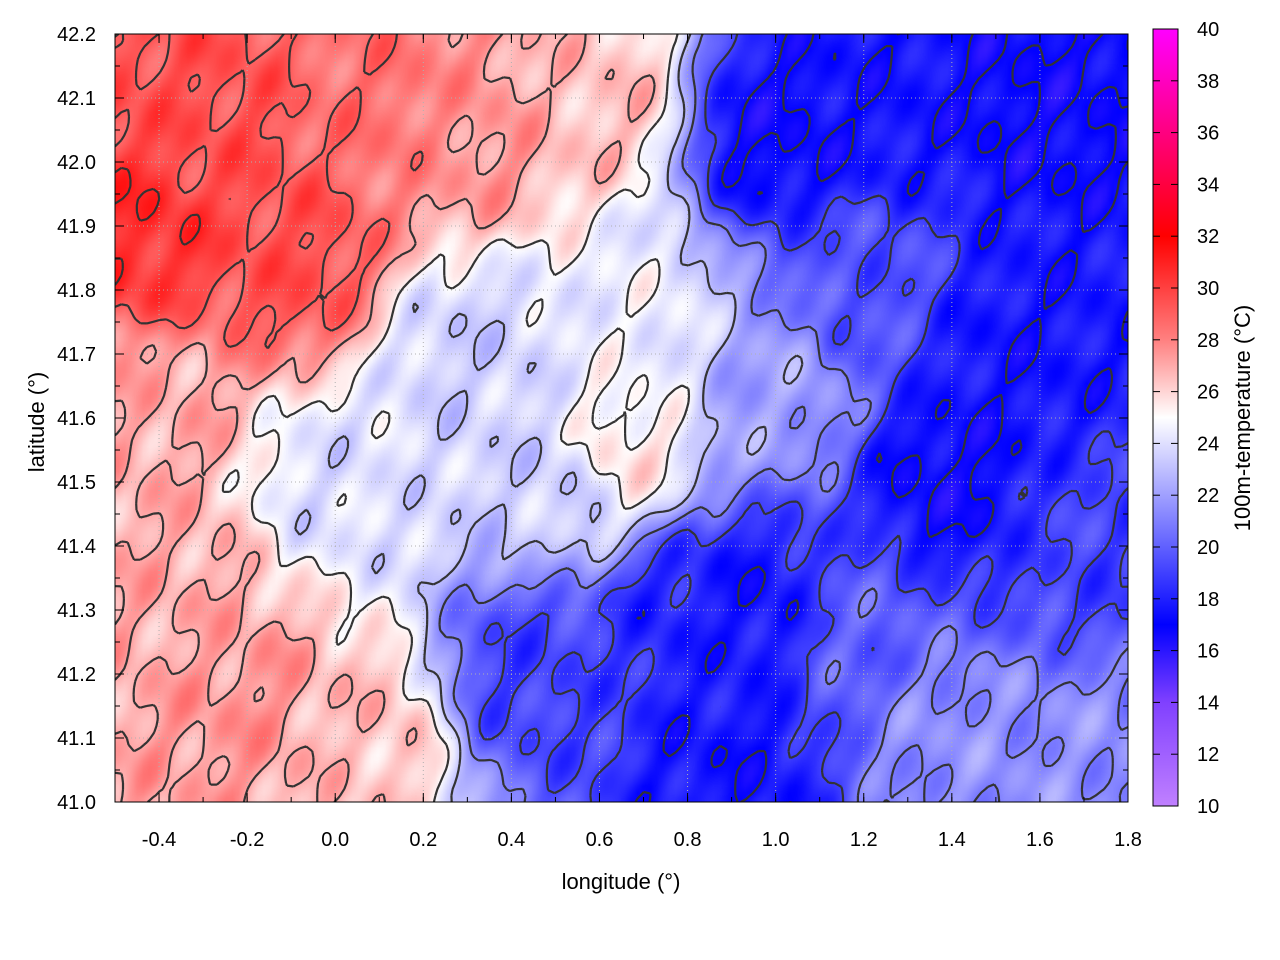 This screenshot has height=960, width=1280. What do you see at coordinates (1208, 807) in the screenshot?
I see `colorbar-tick-label: 10` at bounding box center [1208, 807].